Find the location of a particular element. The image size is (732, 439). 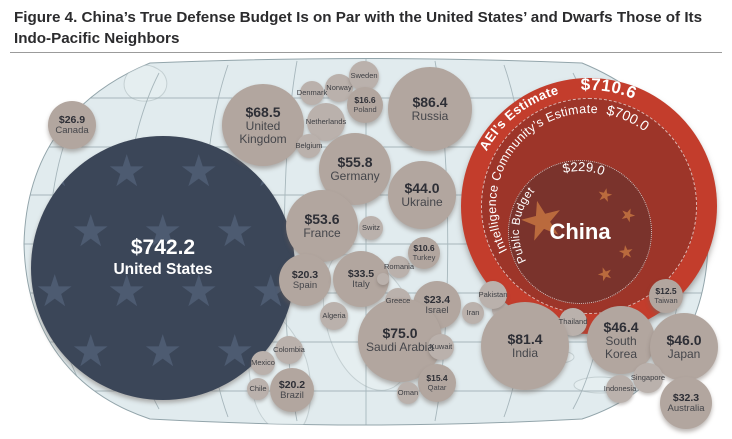

bubble-switzerland: Switz is located at coordinates (371, 228).